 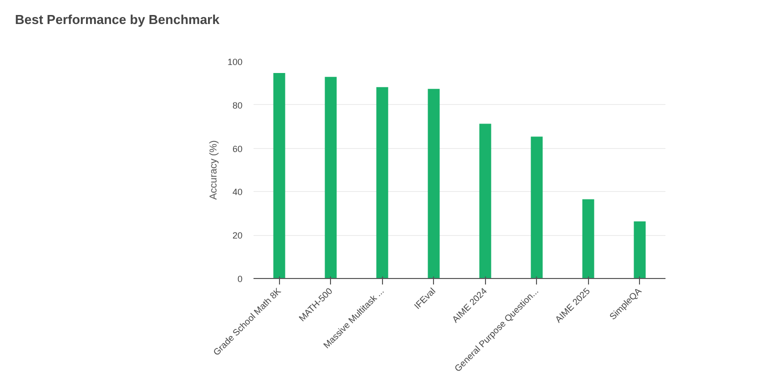 What do you see at coordinates (240, 279) in the screenshot?
I see `y-tick-label: 0` at bounding box center [240, 279].